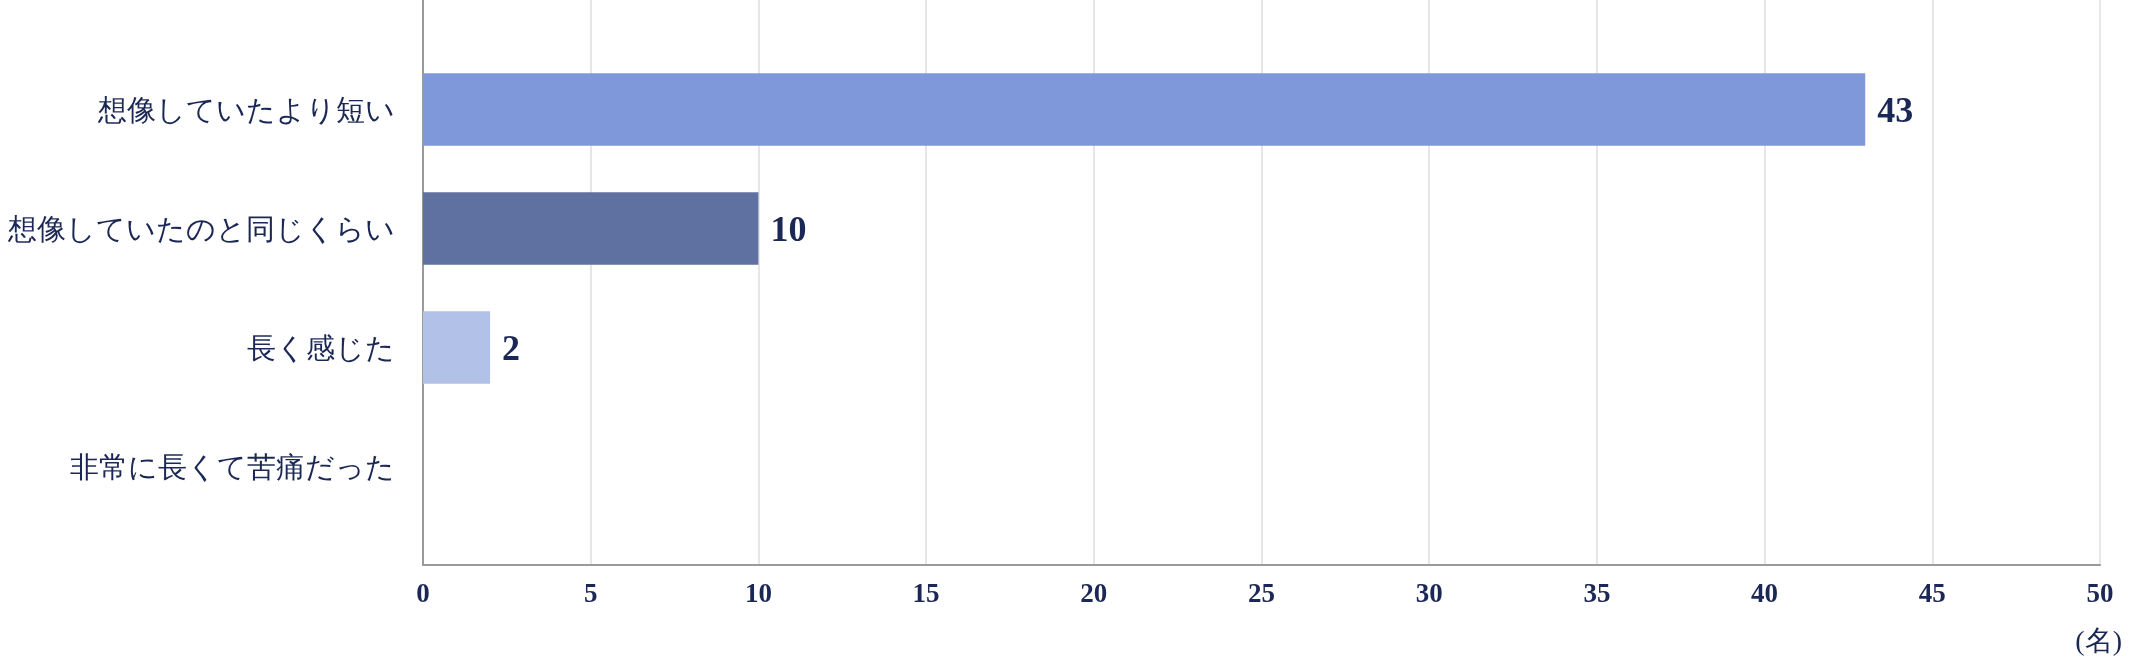  Describe the element at coordinates (590, 592) in the screenshot. I see `x-tick-label: 5` at that location.